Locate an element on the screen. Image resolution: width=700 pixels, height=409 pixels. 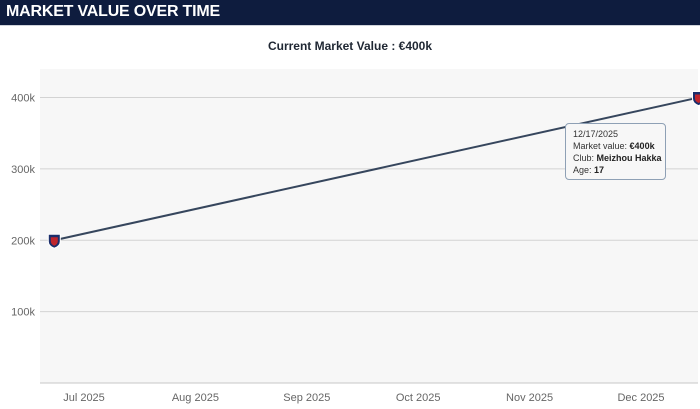
tooltip-club-label: Club: is located at coordinates (584, 158).